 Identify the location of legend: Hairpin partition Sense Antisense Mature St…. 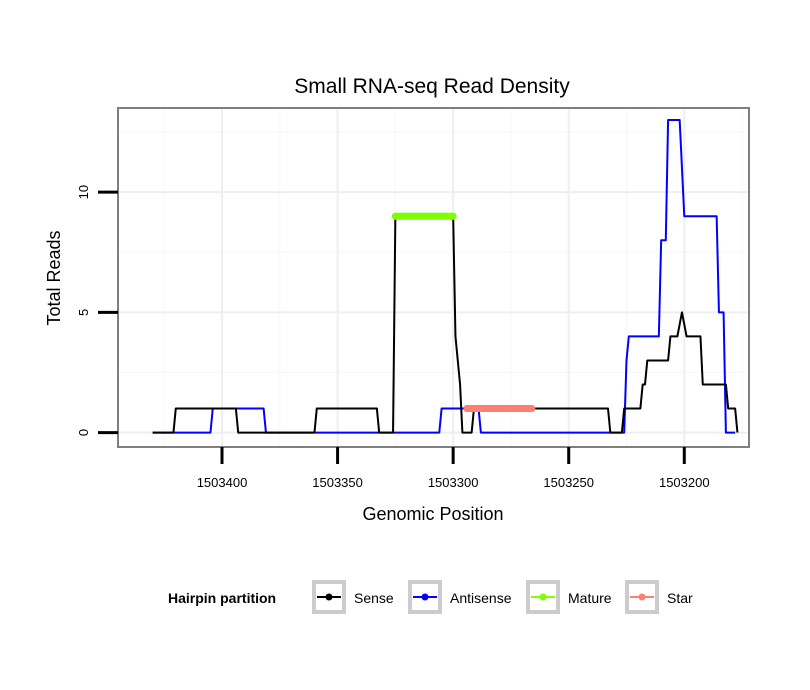
(430, 597).